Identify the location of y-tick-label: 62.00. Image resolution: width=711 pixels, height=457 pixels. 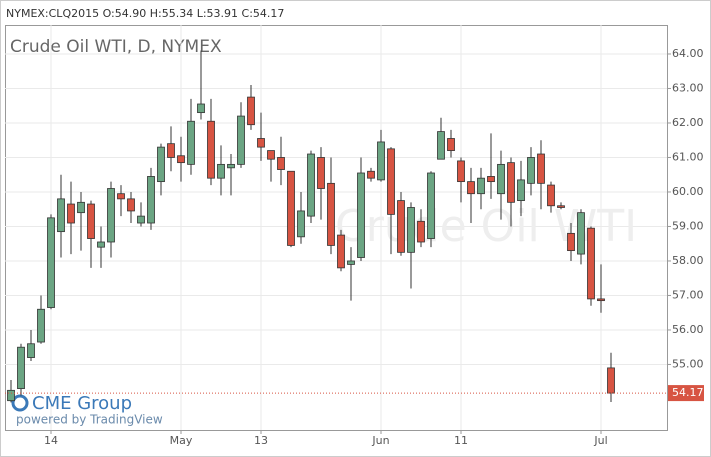
(688, 122).